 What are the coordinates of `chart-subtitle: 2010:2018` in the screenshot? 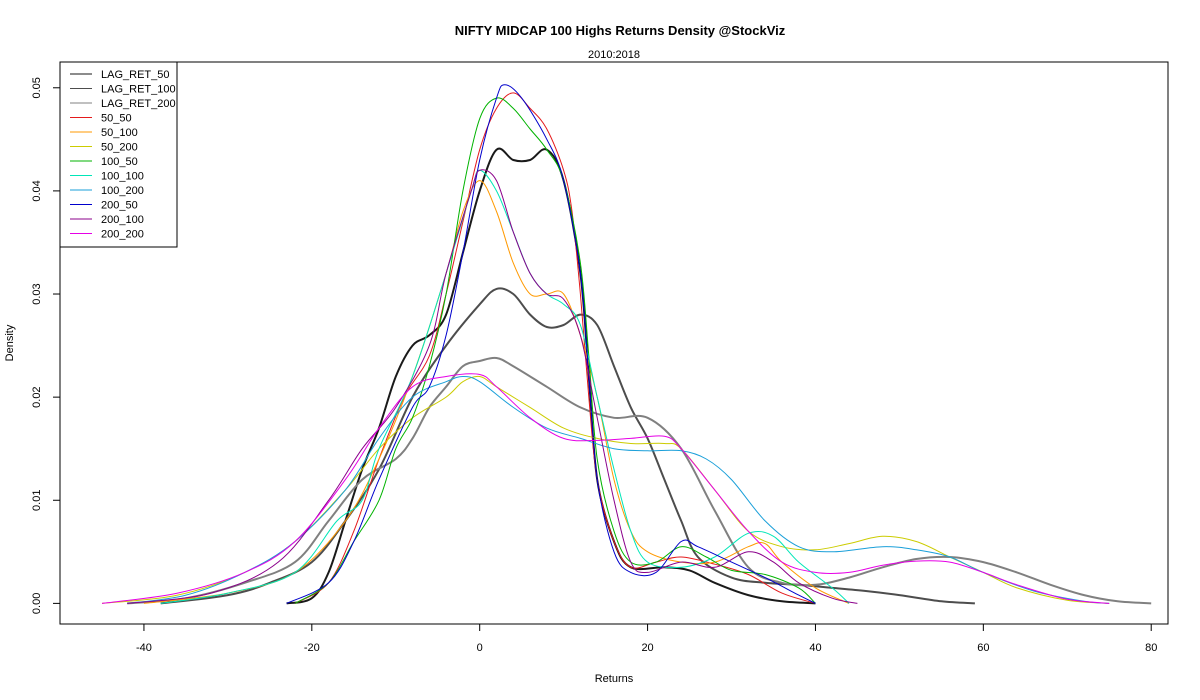 It's located at (614, 55).